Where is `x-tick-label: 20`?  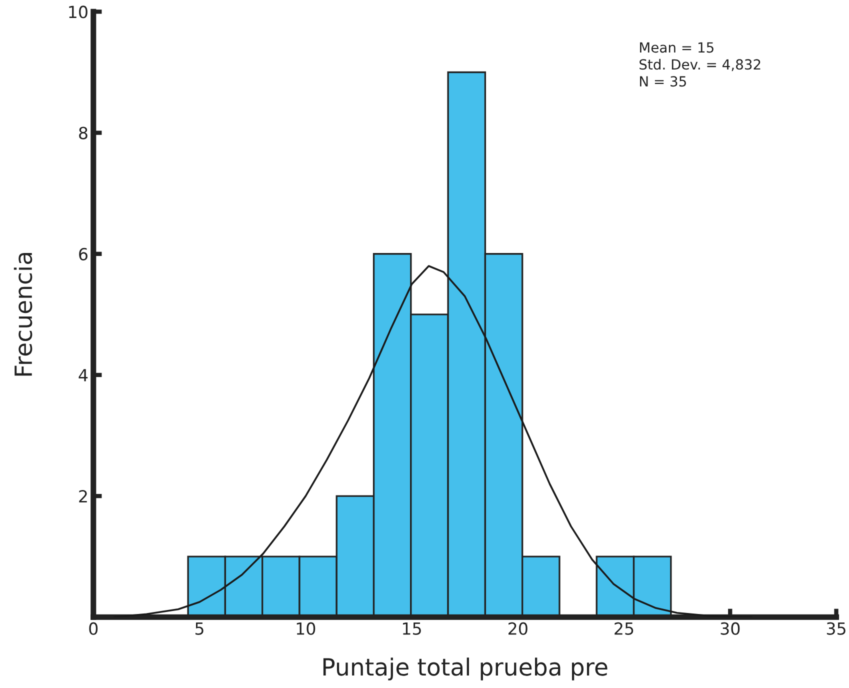
x-tick-label: 20 is located at coordinates (518, 628).